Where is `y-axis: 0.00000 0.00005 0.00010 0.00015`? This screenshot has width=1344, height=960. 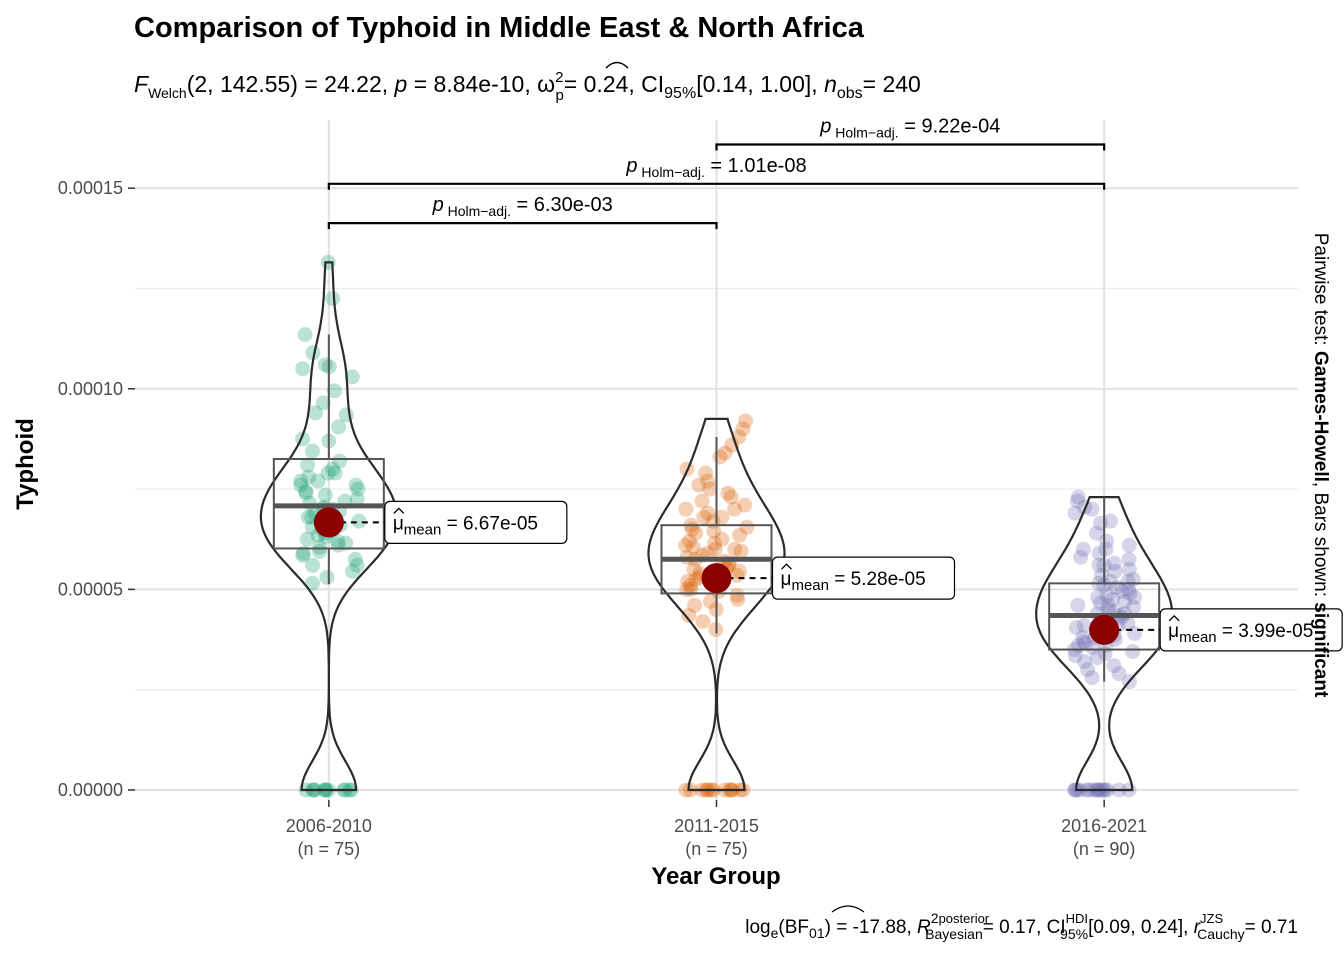 y-axis: 0.00000 0.00005 0.00010 0.00015 is located at coordinates (96, 489).